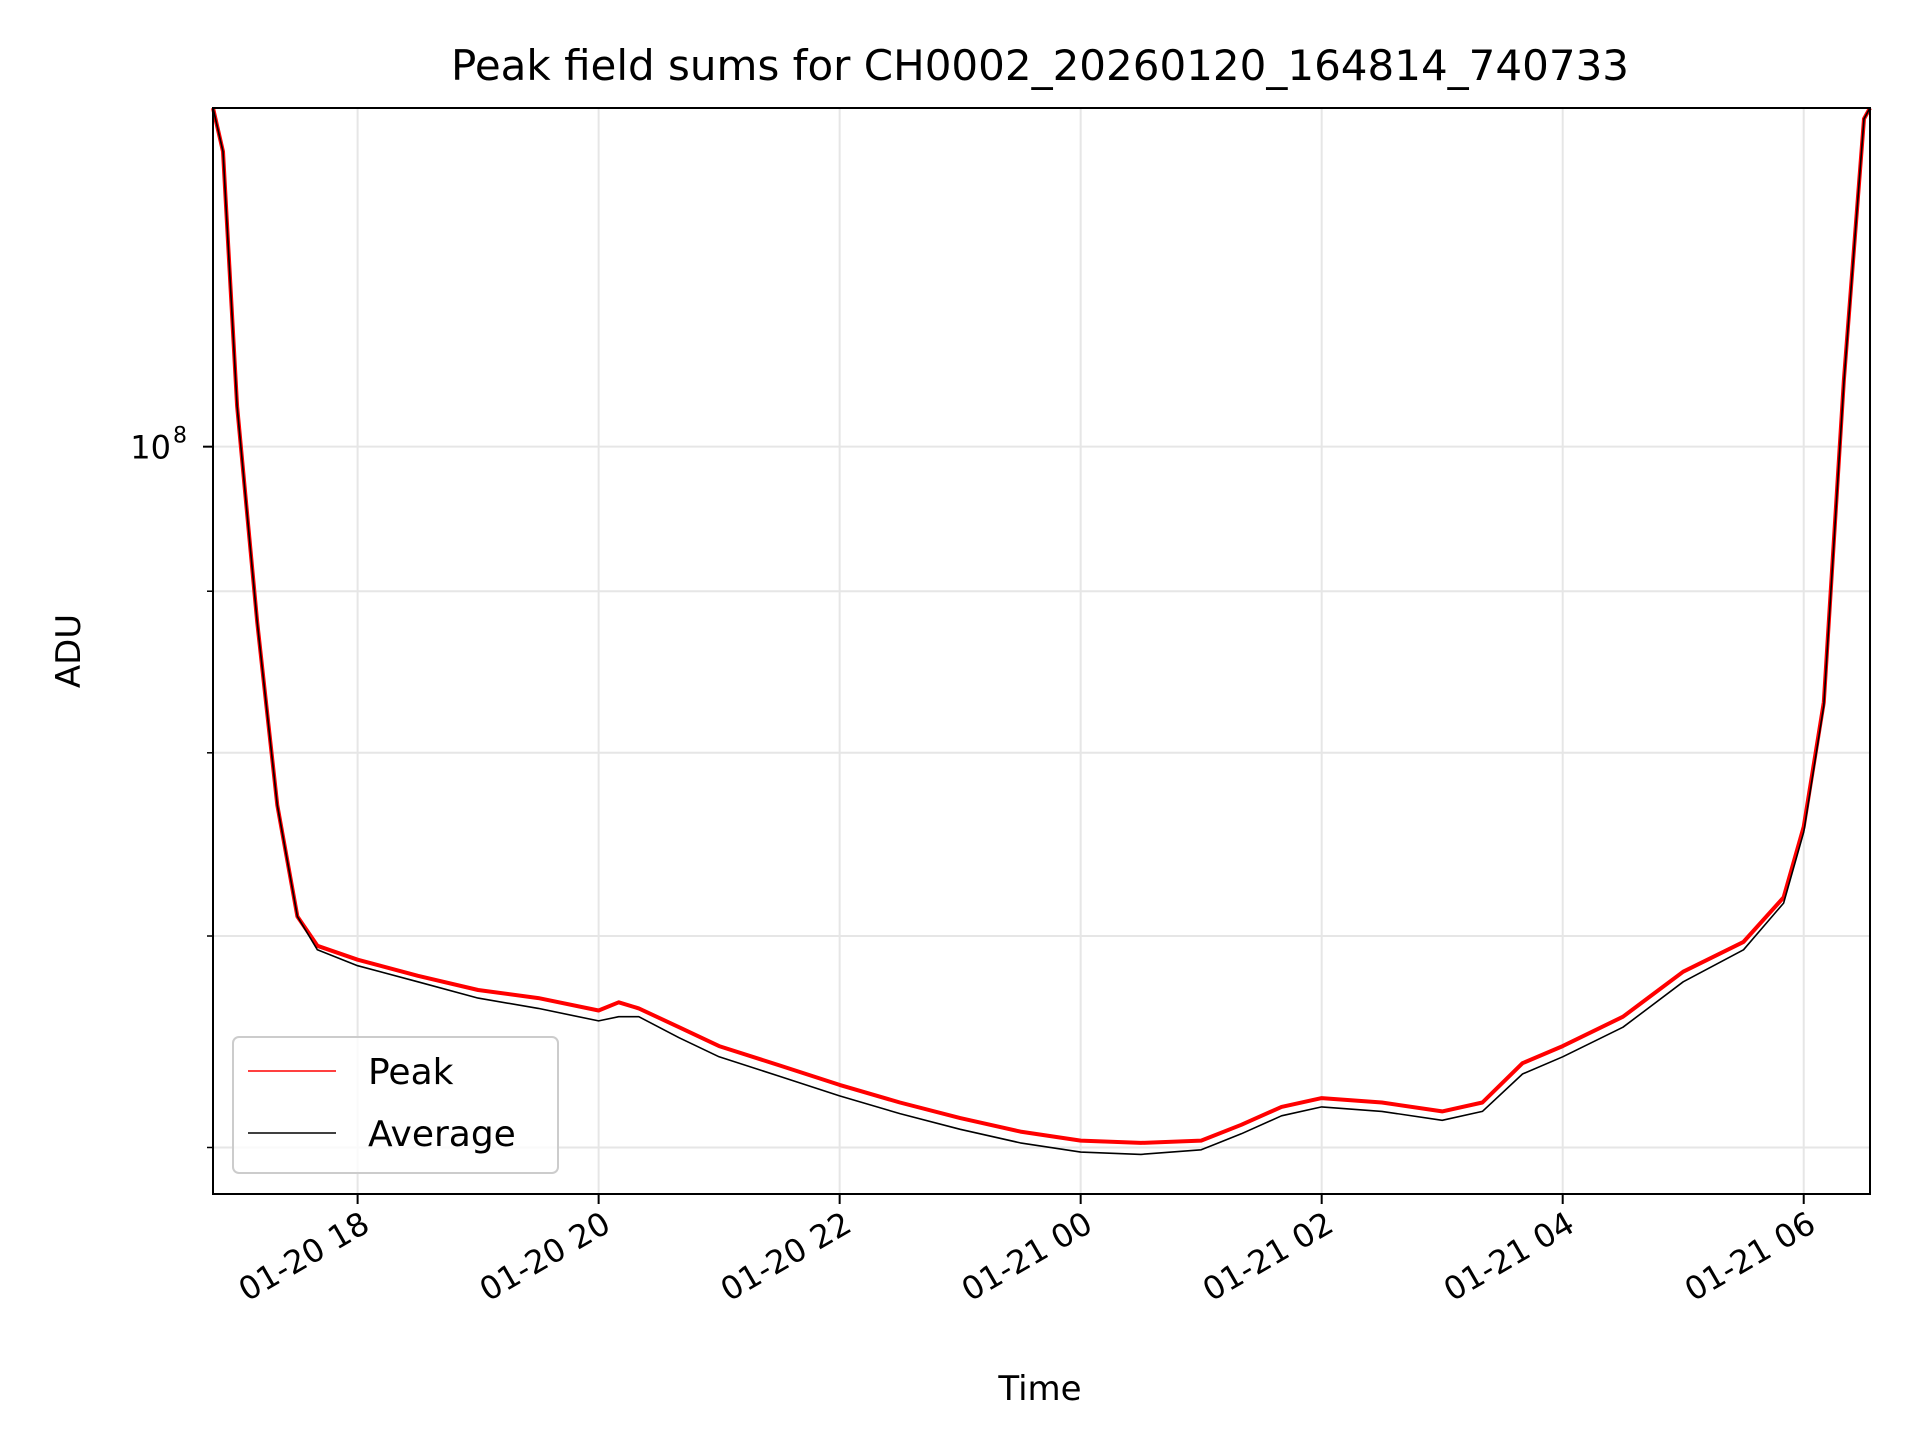 The image size is (1920, 1440). I want to click on y-tick-label: 10, so click(150, 448).